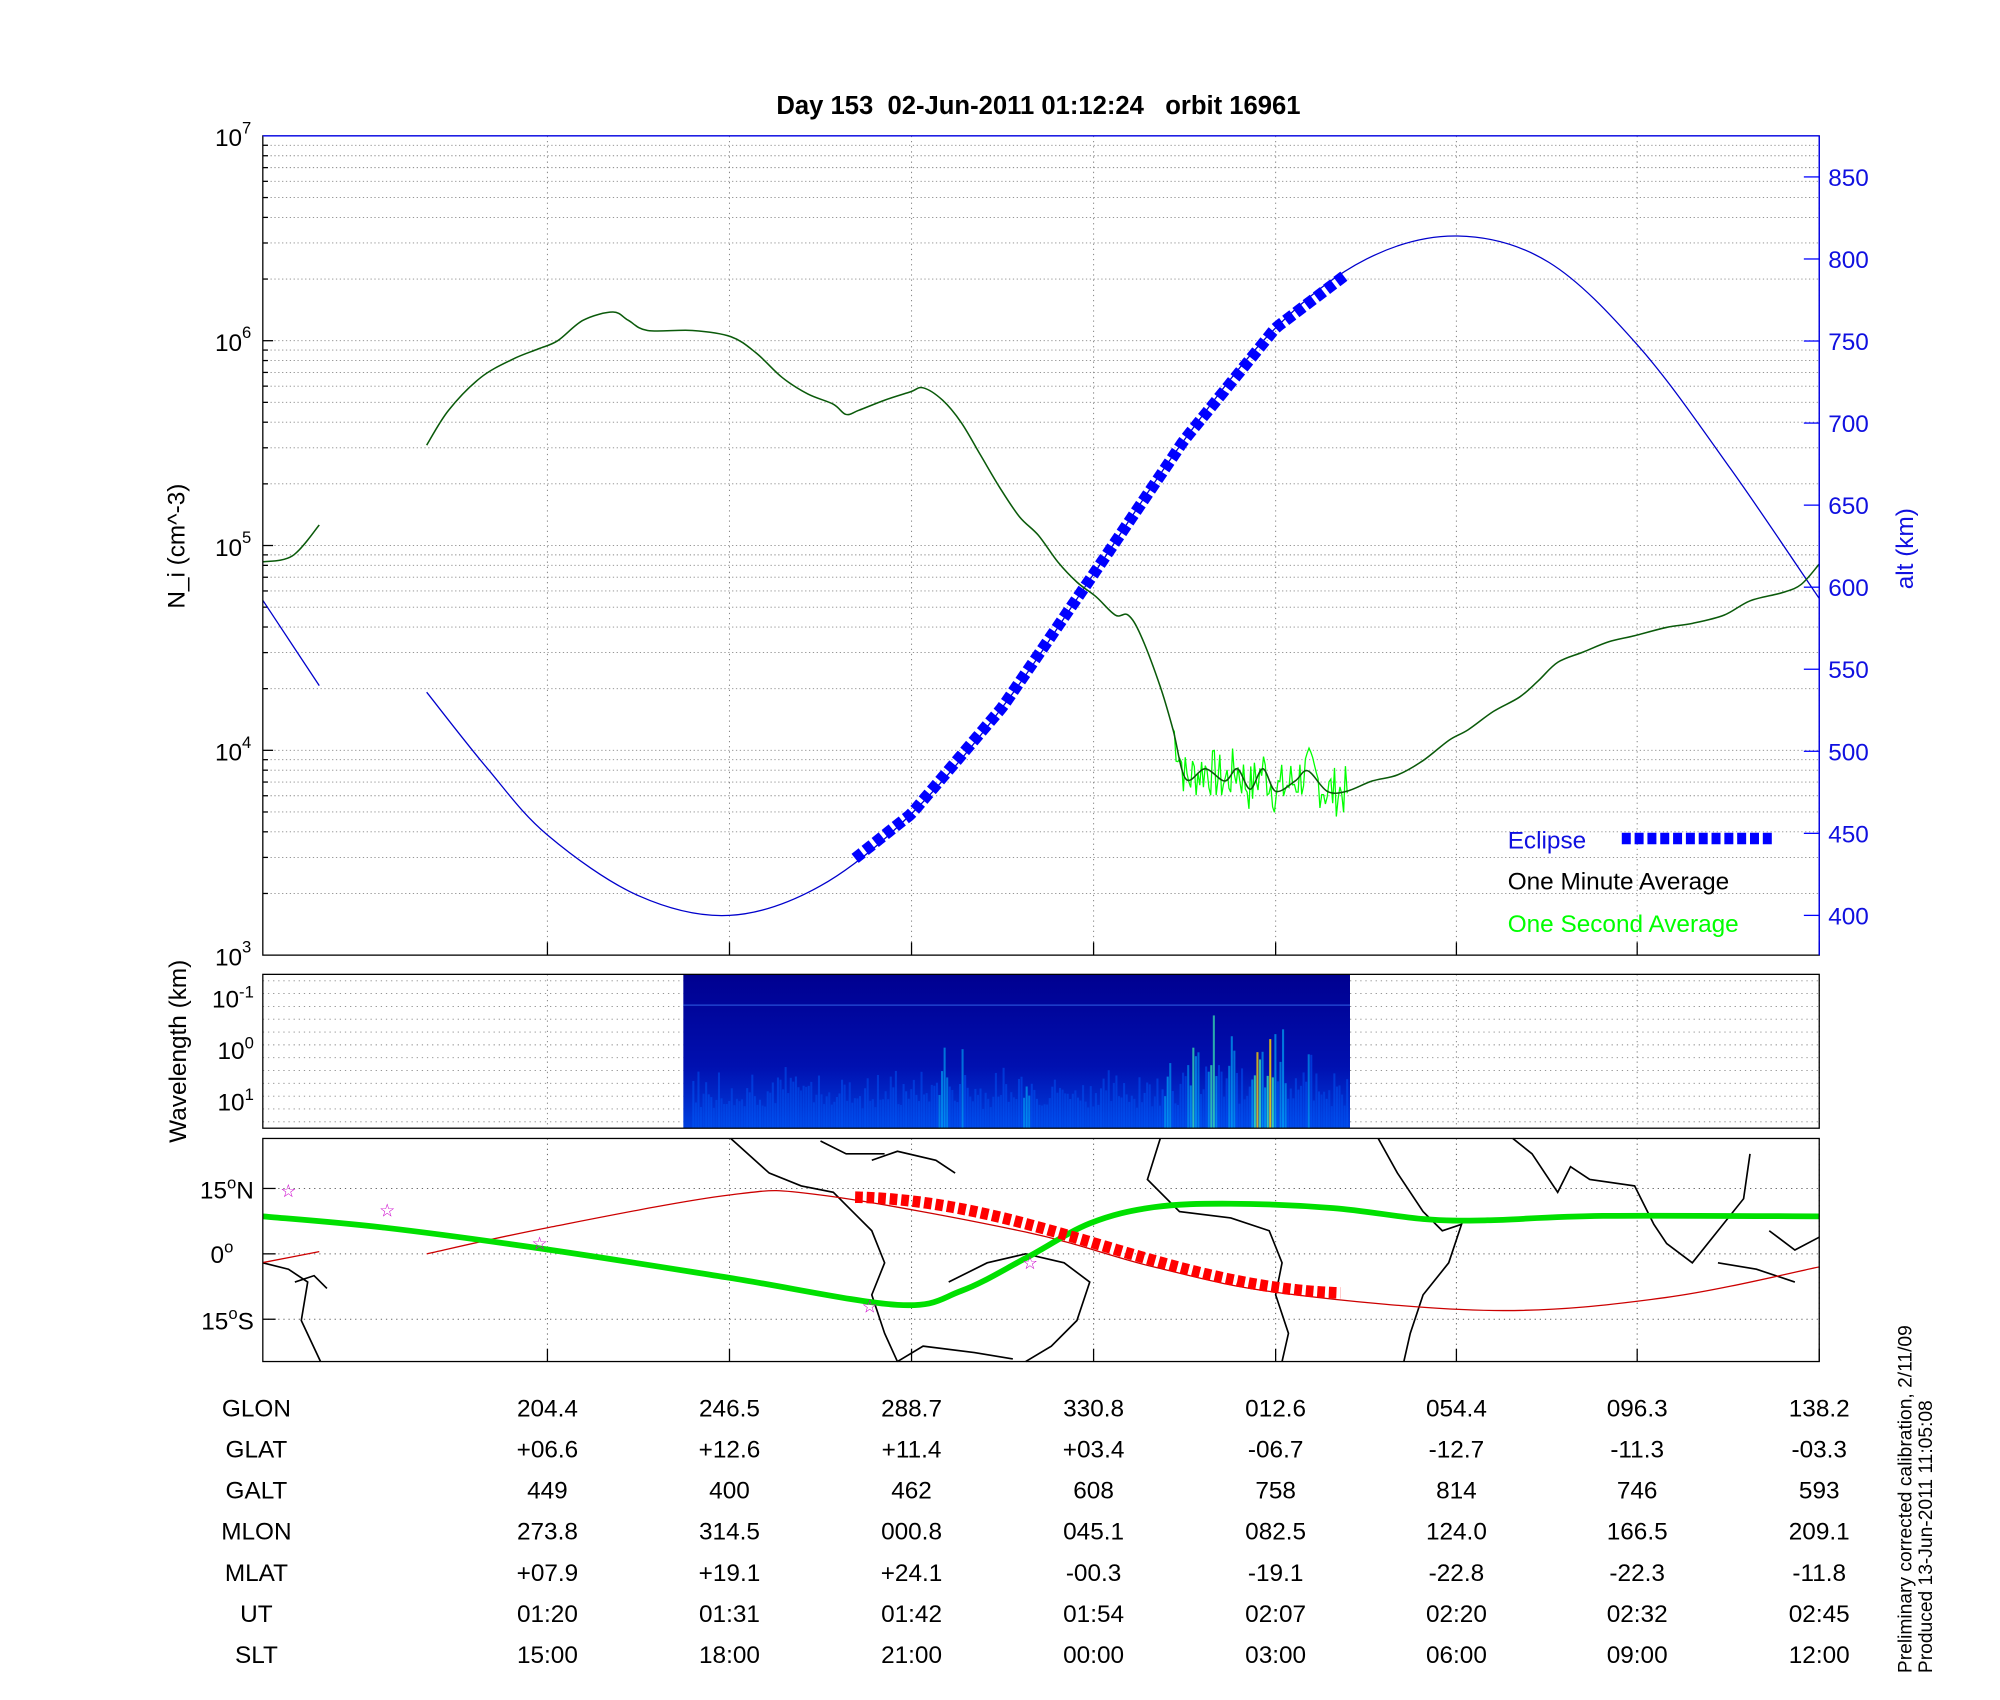 Image resolution: width=2000 pixels, height=1700 pixels. I want to click on alt-tick-label: 850, so click(1848, 178).